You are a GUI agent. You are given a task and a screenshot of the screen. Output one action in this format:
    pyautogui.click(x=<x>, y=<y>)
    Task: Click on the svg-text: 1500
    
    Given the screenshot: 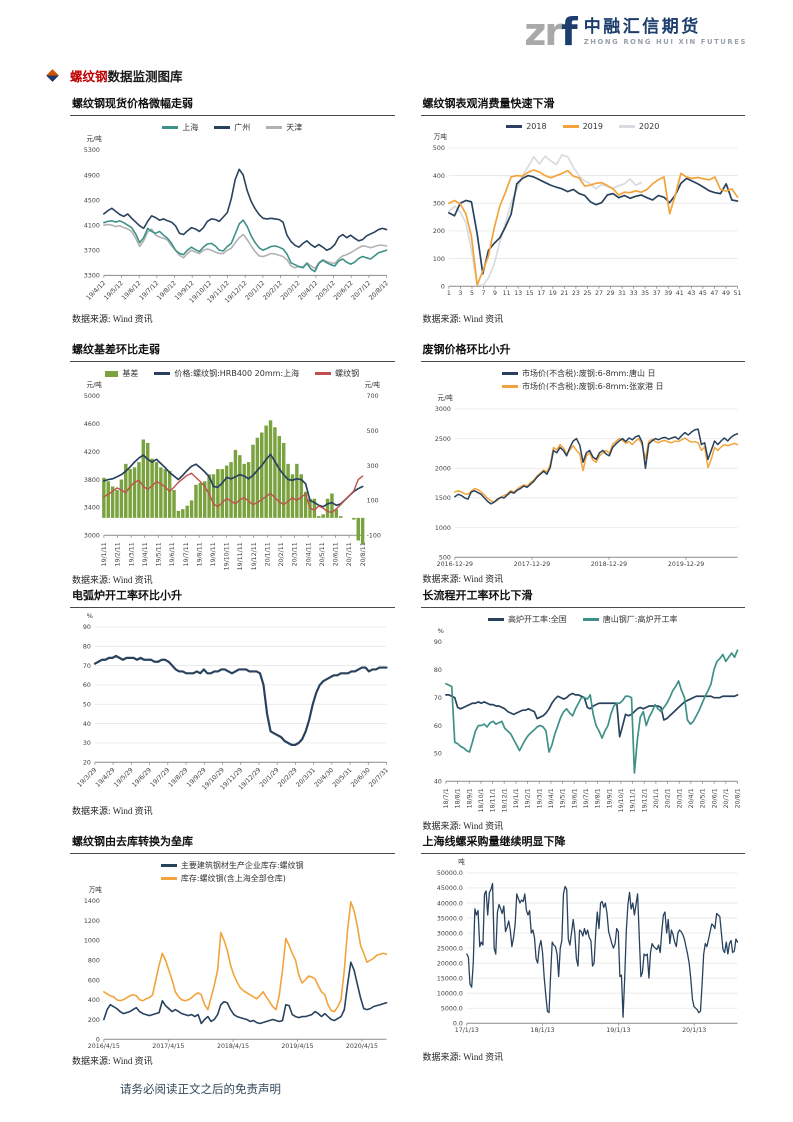 What is the action you would take?
    pyautogui.click(x=442, y=498)
    